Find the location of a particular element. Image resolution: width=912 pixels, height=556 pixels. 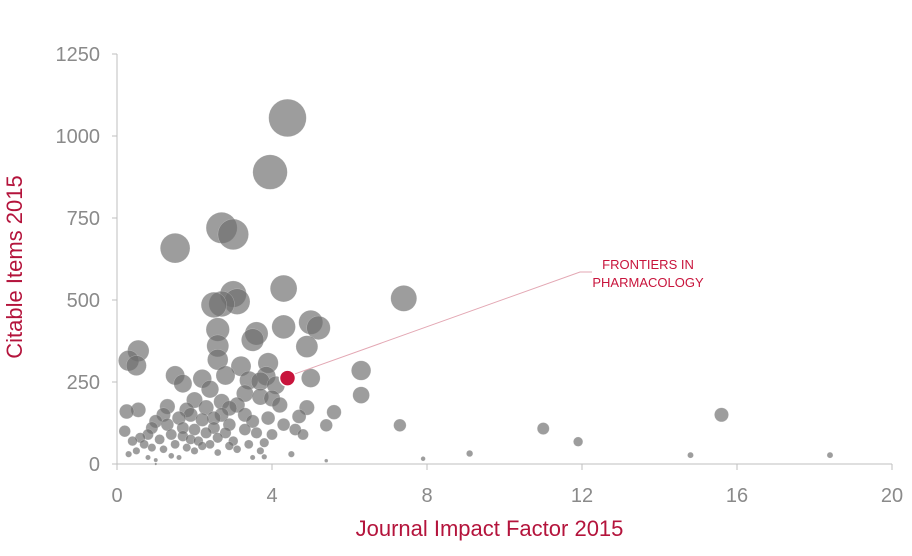

x-tick-label: 12 is located at coordinates (582, 496).